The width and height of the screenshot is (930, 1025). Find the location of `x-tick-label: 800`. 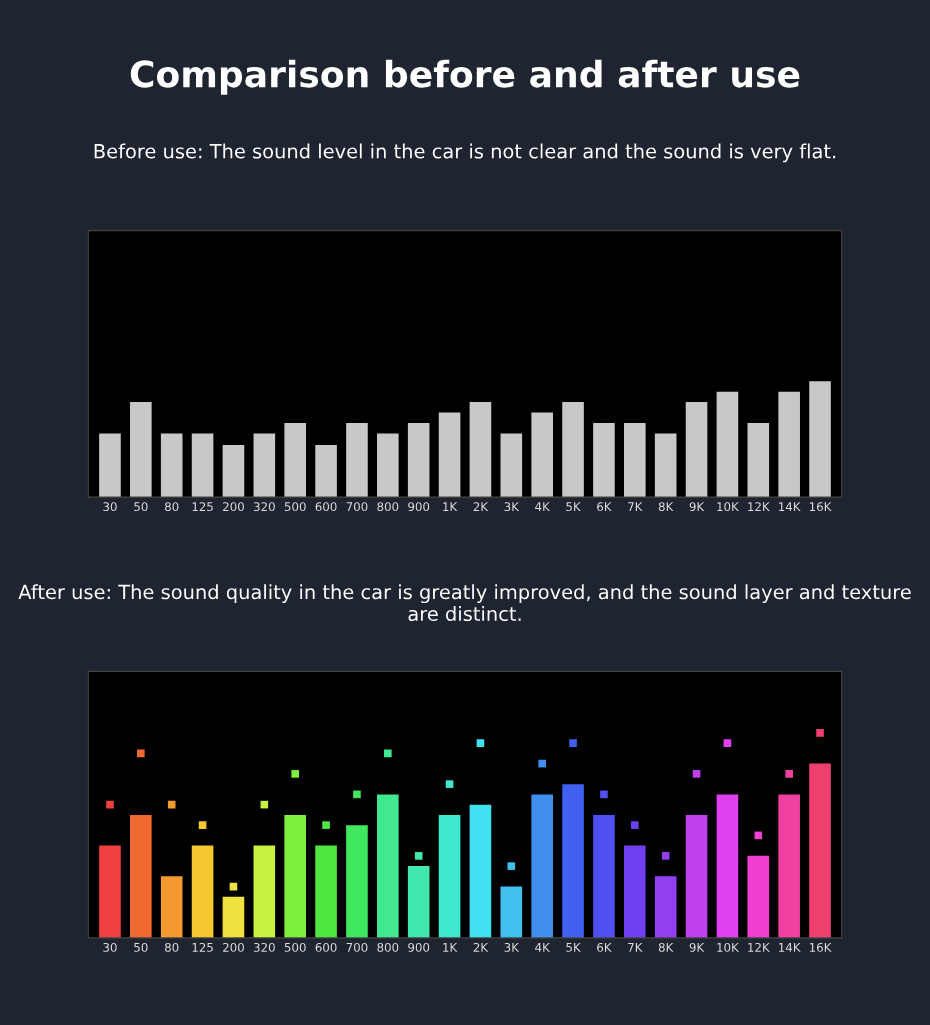

x-tick-label: 800 is located at coordinates (388, 507).